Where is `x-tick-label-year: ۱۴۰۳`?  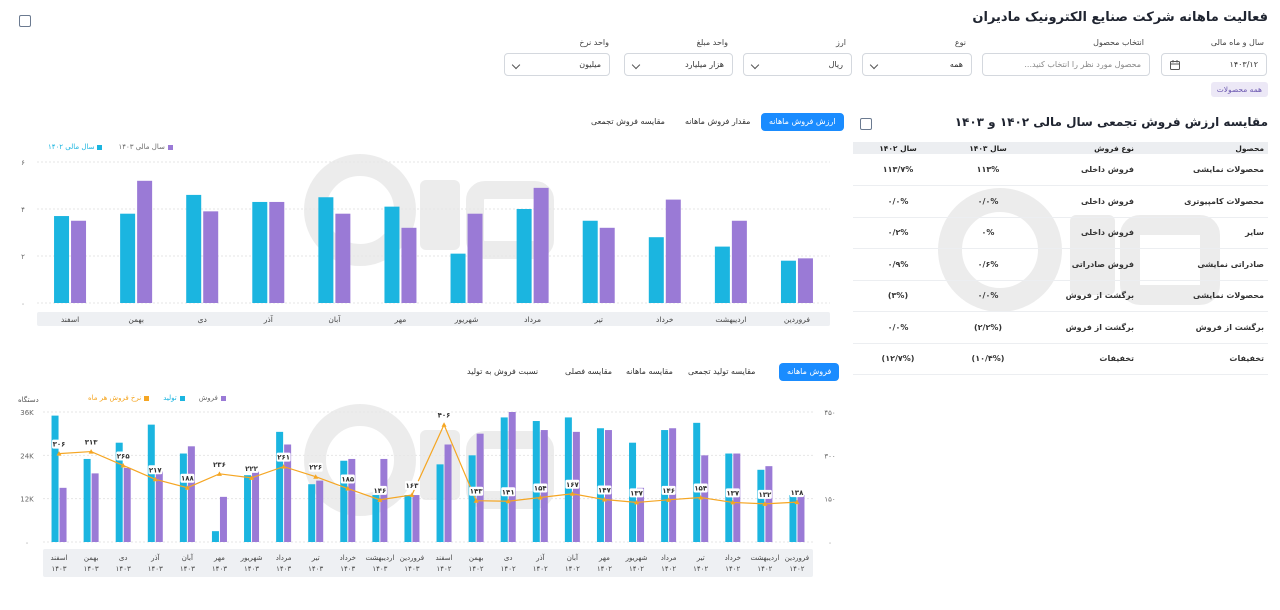 x-tick-label-year: ۱۴۰۳ is located at coordinates (59, 569).